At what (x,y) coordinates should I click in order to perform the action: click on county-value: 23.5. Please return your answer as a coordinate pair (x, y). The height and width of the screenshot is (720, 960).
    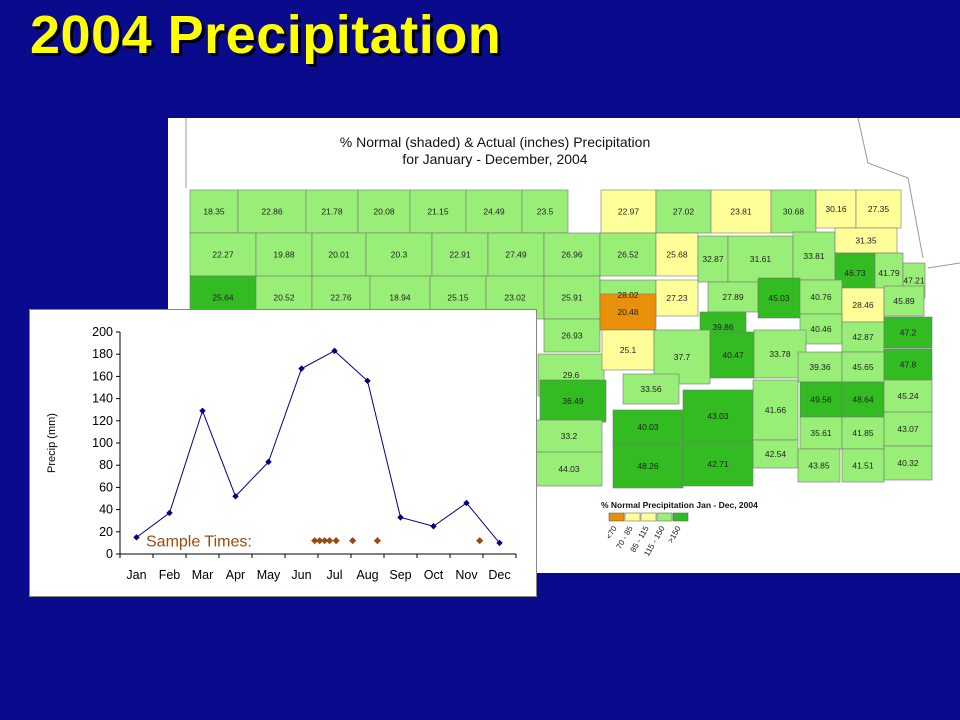
    Looking at the image, I should click on (545, 212).